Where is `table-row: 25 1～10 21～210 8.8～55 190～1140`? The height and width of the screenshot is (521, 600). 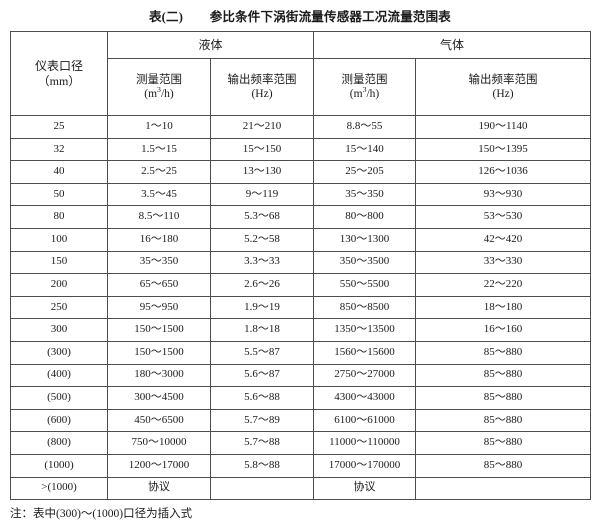
table-row: 25 1～10 21～210 8.8～55 190～1140 is located at coordinates (301, 127).